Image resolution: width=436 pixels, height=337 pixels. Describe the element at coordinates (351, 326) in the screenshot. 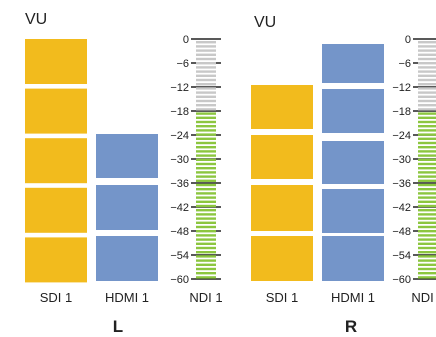

I see `channel-label: R` at that location.